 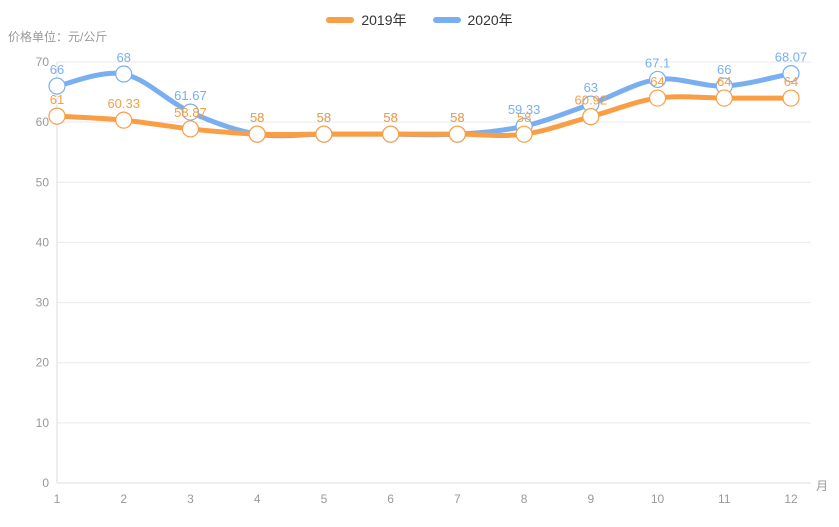 I want to click on series-layer, so click(x=424, y=104).